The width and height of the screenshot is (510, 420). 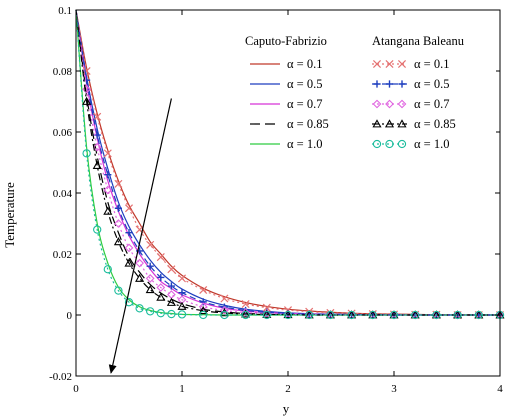 What do you see at coordinates (304, 104) in the screenshot?
I see `legend-label: α = 0.7` at bounding box center [304, 104].